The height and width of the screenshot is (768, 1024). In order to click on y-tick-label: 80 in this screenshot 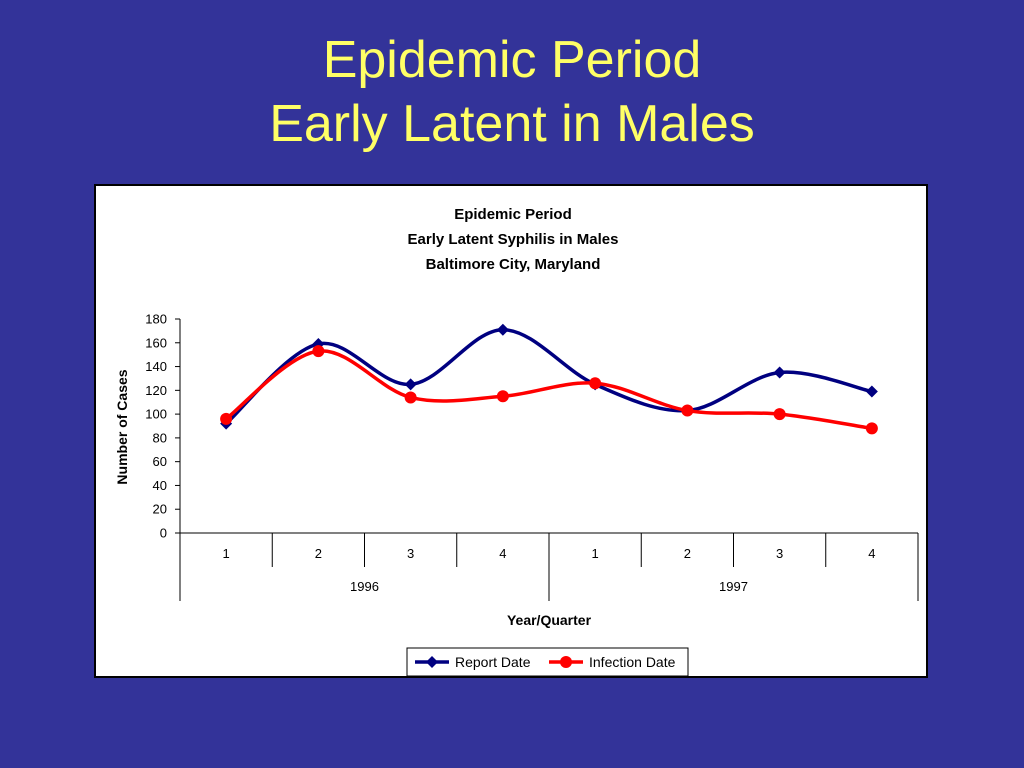, I will do `click(160, 437)`.